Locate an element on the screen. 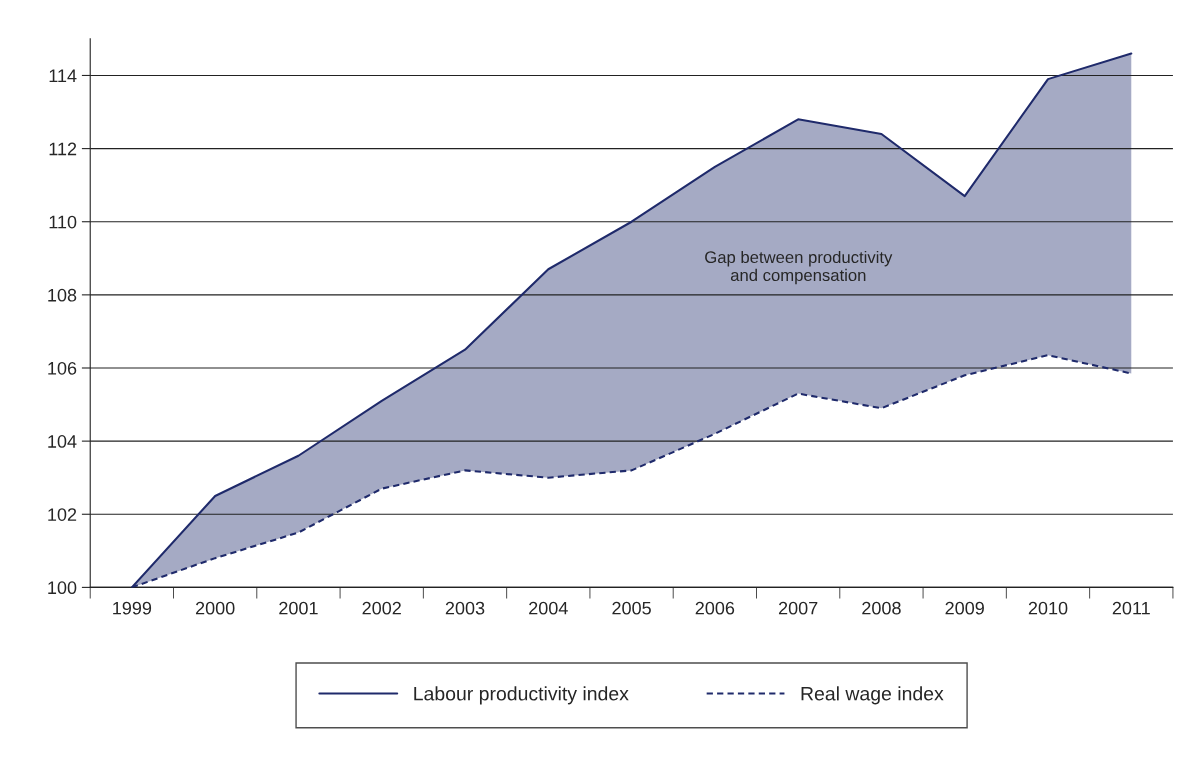  y-tick-label: 104 is located at coordinates (62, 441).